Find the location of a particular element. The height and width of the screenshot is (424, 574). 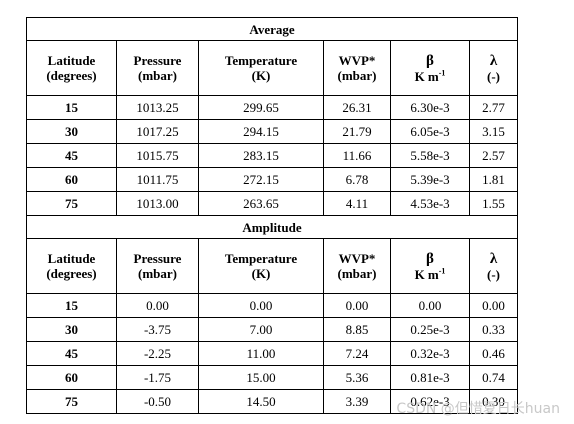

watermark: CSDN @但惜夏日长huan is located at coordinates (478, 409).